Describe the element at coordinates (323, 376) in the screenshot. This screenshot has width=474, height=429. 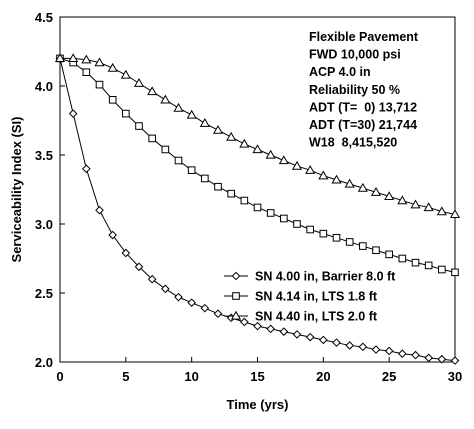
I see `x-tick-label: 20` at that location.